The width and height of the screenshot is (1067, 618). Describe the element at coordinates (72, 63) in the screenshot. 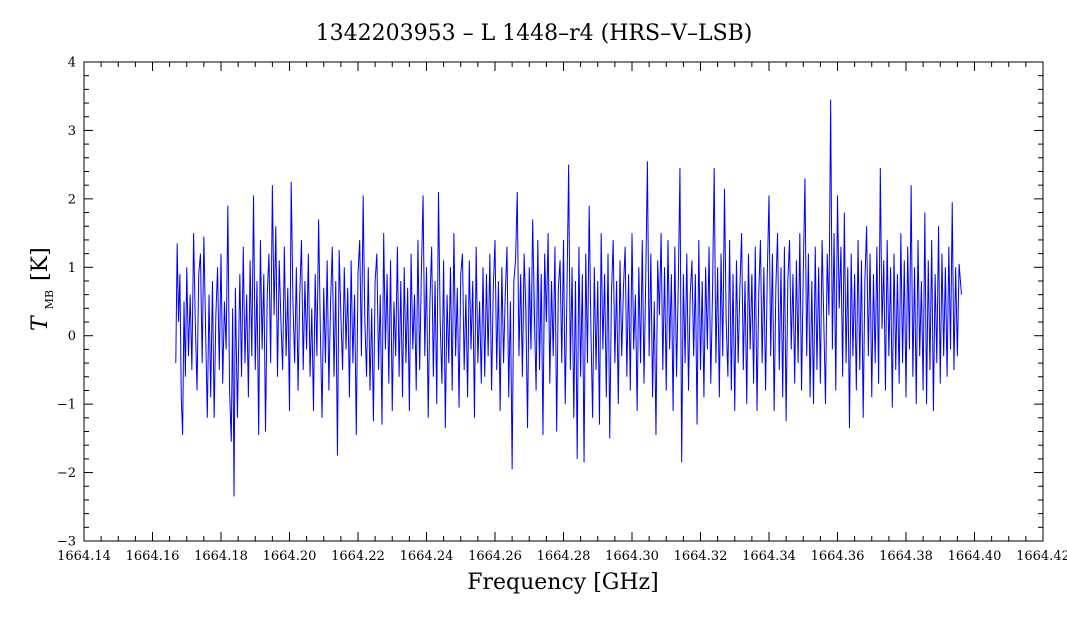

I see `y-tick-label: 4` at that location.